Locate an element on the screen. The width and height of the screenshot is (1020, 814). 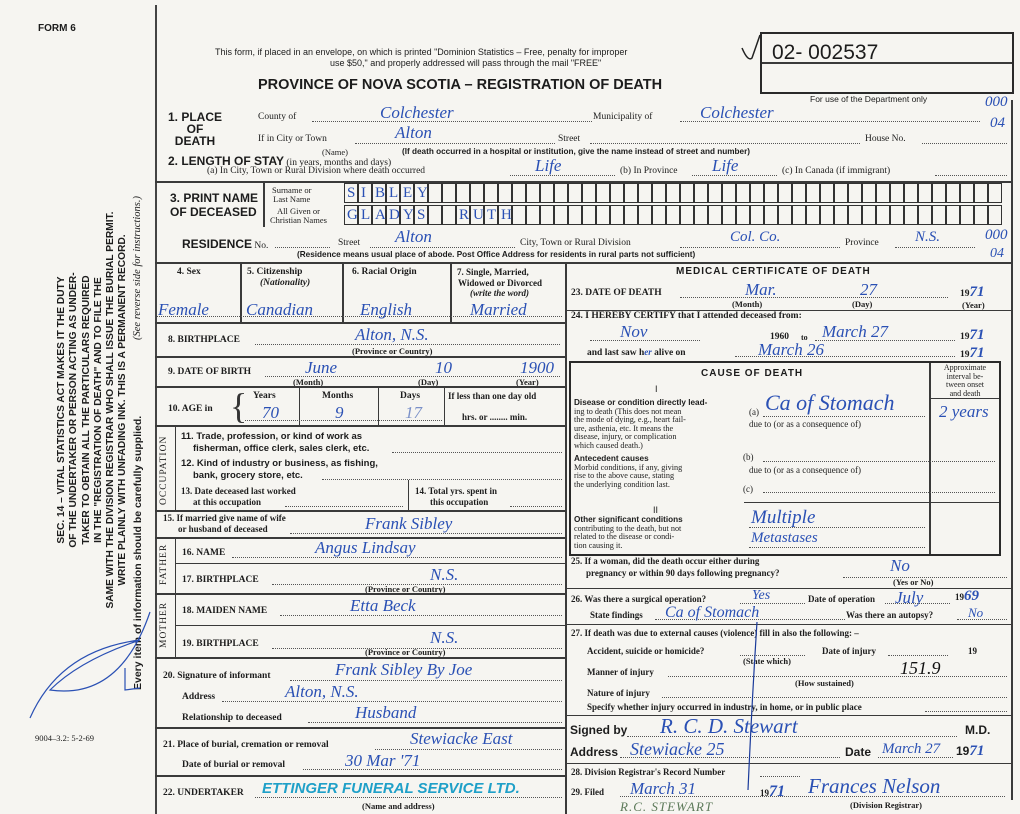
mother-maiden-value: Etta Beck is located at coordinates (383, 605).